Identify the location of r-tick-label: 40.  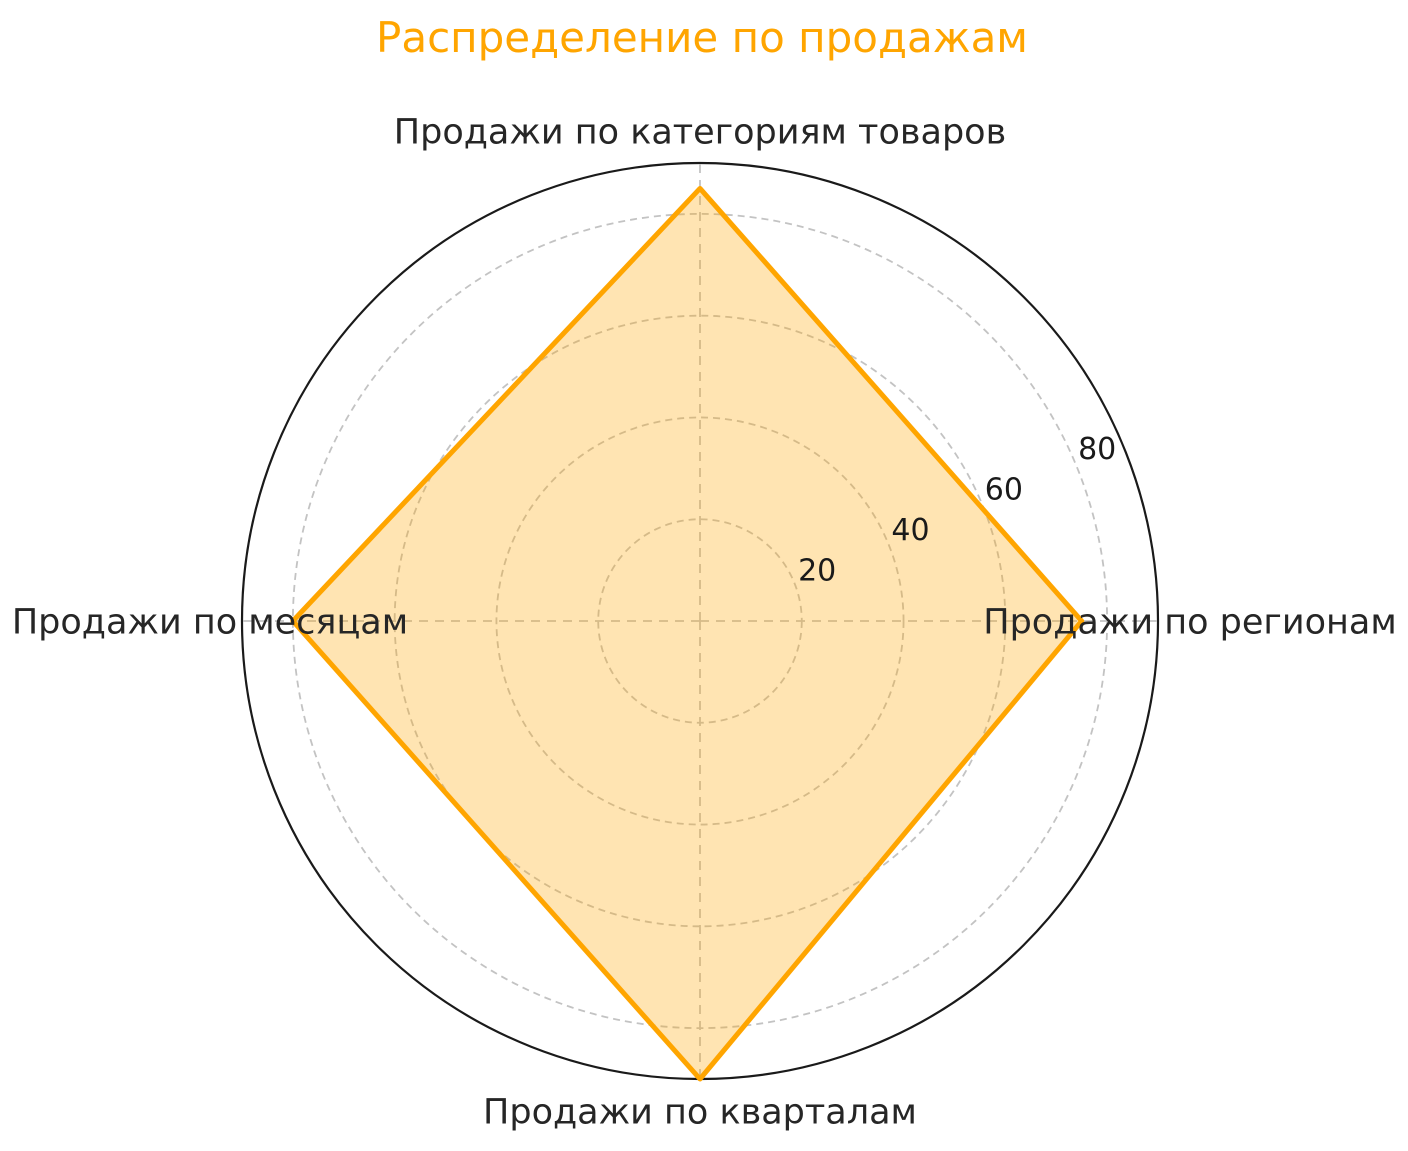
(910, 530).